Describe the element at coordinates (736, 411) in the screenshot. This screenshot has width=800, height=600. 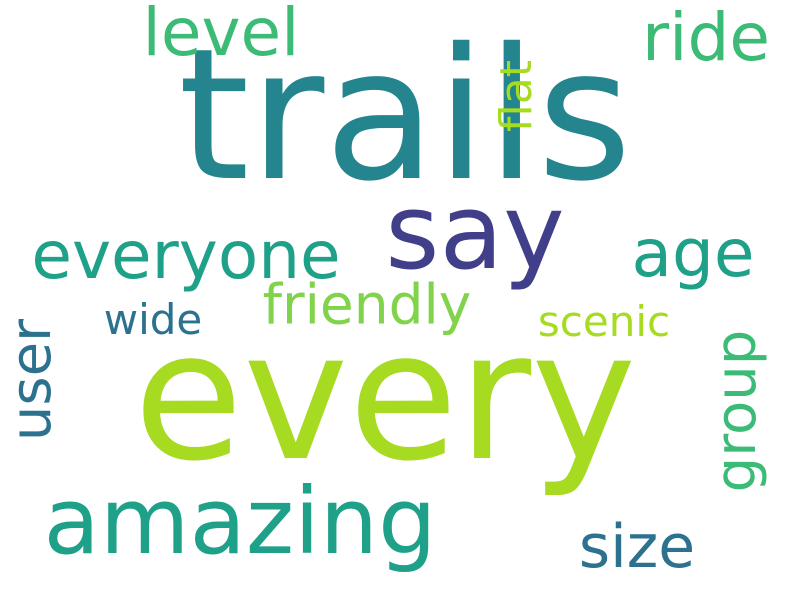
I see `word-group: group` at that location.